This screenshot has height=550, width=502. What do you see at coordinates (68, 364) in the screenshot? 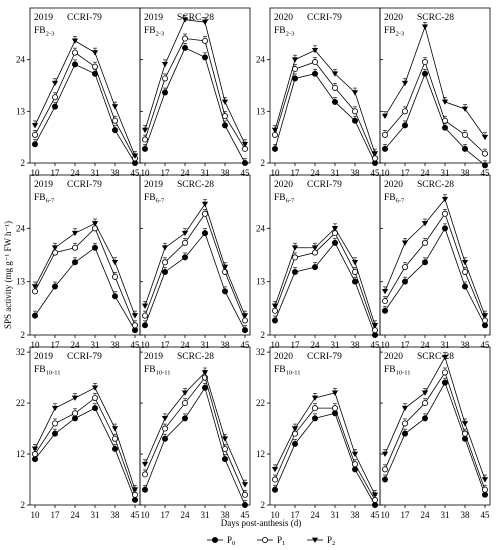
I see `panel-label: 2019 CCRI-79 FB10-11` at bounding box center [68, 364].